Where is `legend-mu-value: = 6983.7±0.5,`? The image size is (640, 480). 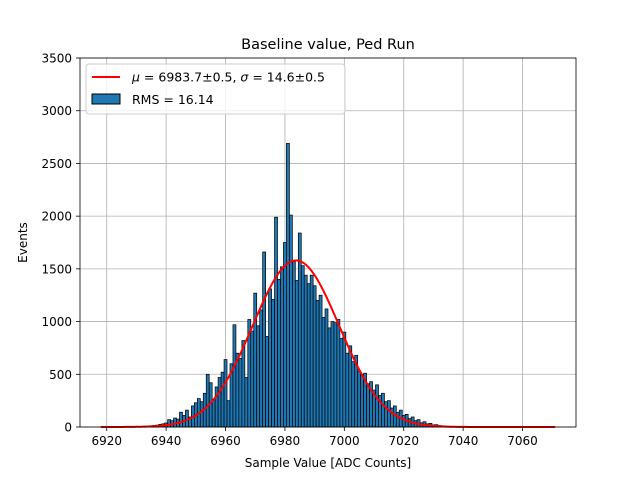 legend-mu-value: = 6983.7±0.5, is located at coordinates (190, 77).